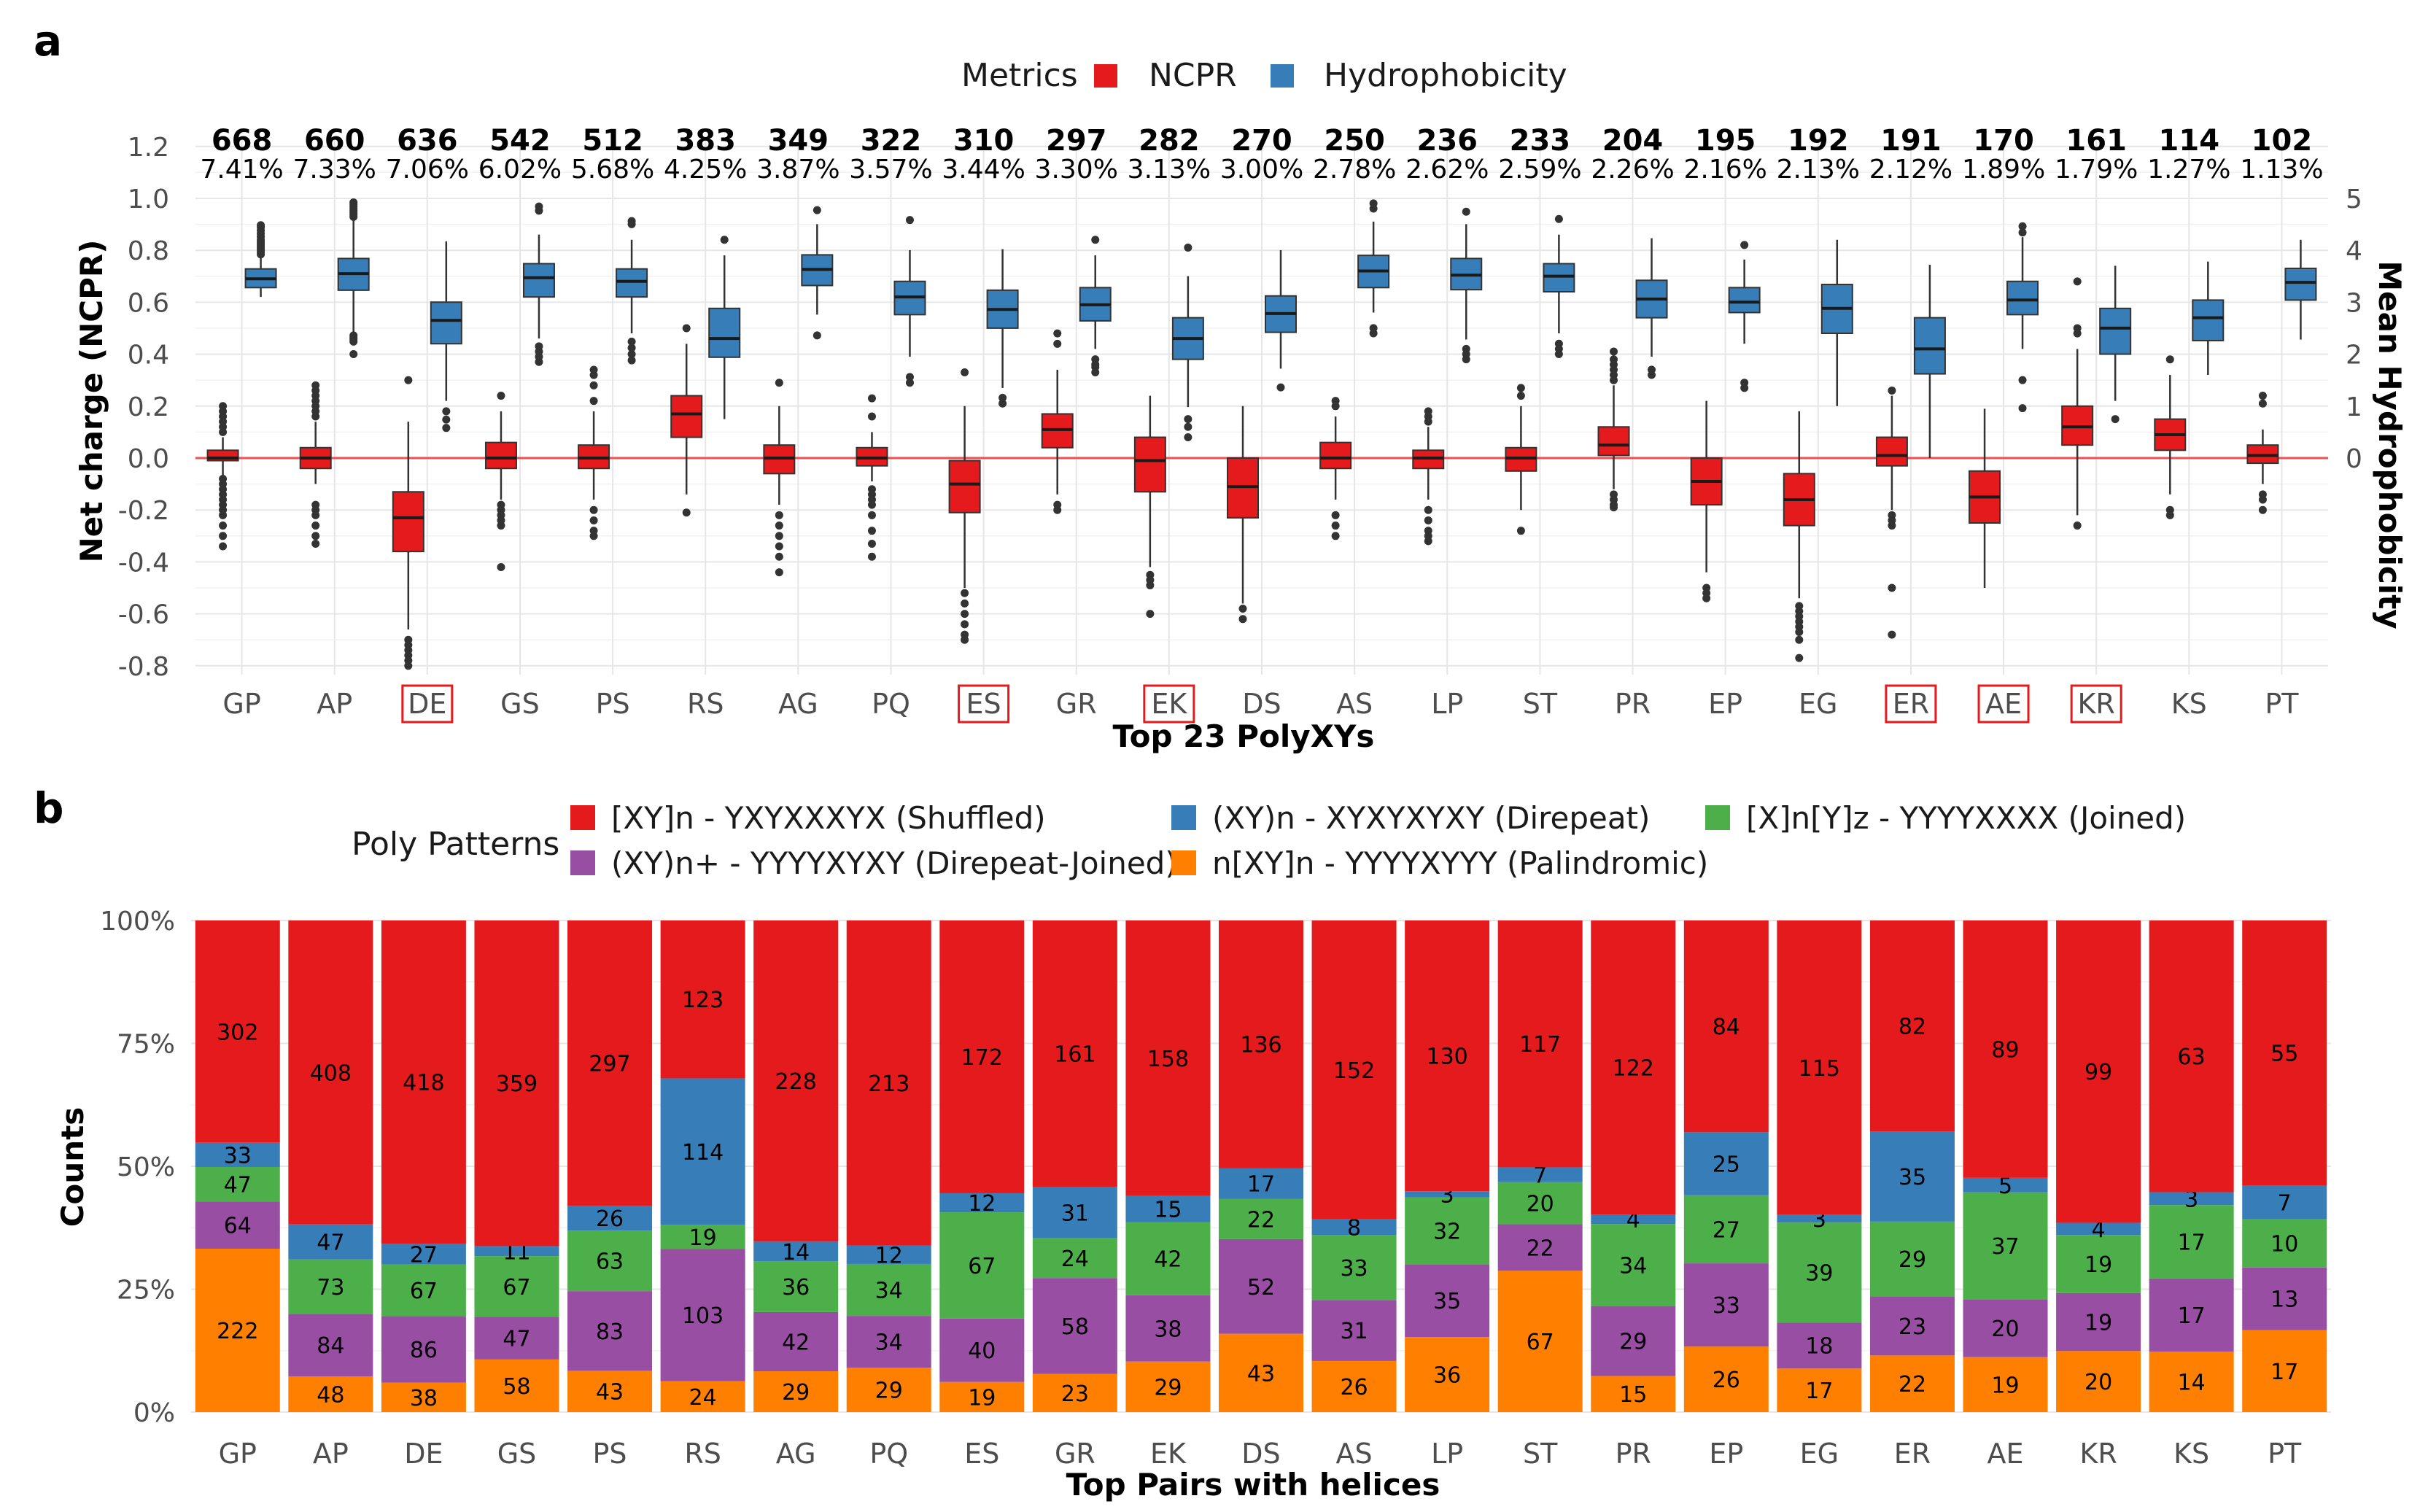 This screenshot has width=2420, height=1512. Describe the element at coordinates (520, 141) in the screenshot. I see `count-gs: 542` at that location.